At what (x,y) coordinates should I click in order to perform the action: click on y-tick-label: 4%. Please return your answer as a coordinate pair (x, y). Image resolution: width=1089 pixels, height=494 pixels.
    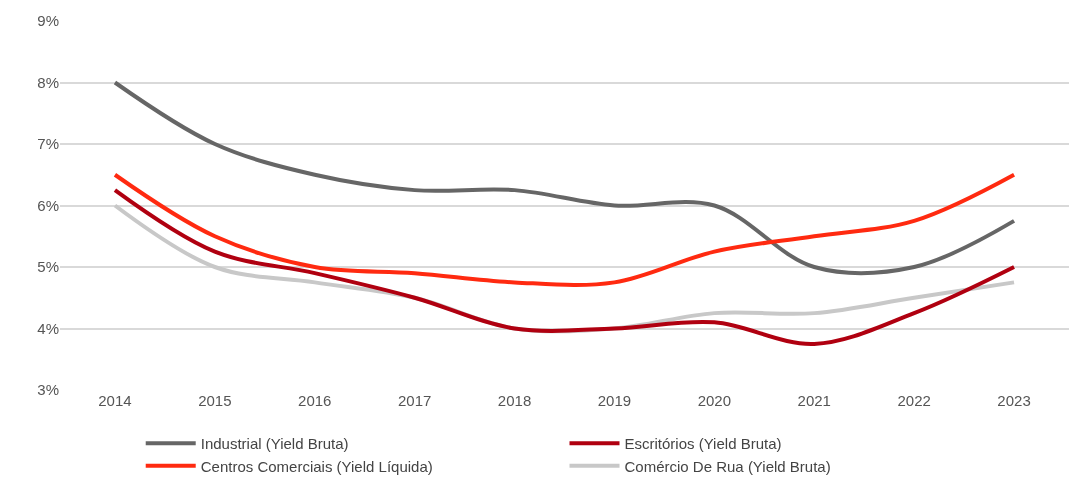
    Looking at the image, I should click on (48, 328).